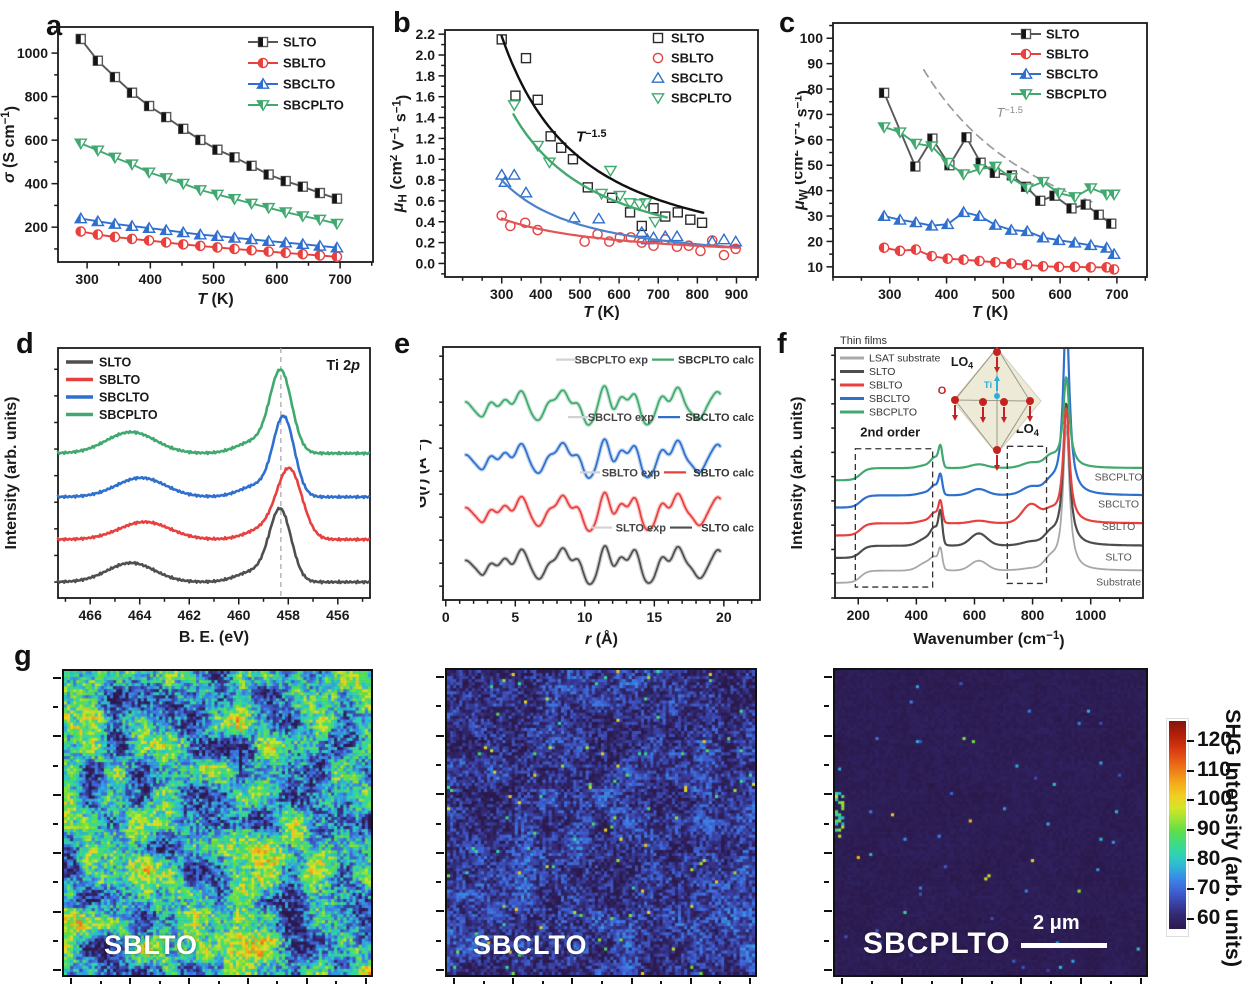 The image size is (1253, 984). I want to click on shg-map-sbcplto: SBCPLTO 2 μm, so click(986, 826).